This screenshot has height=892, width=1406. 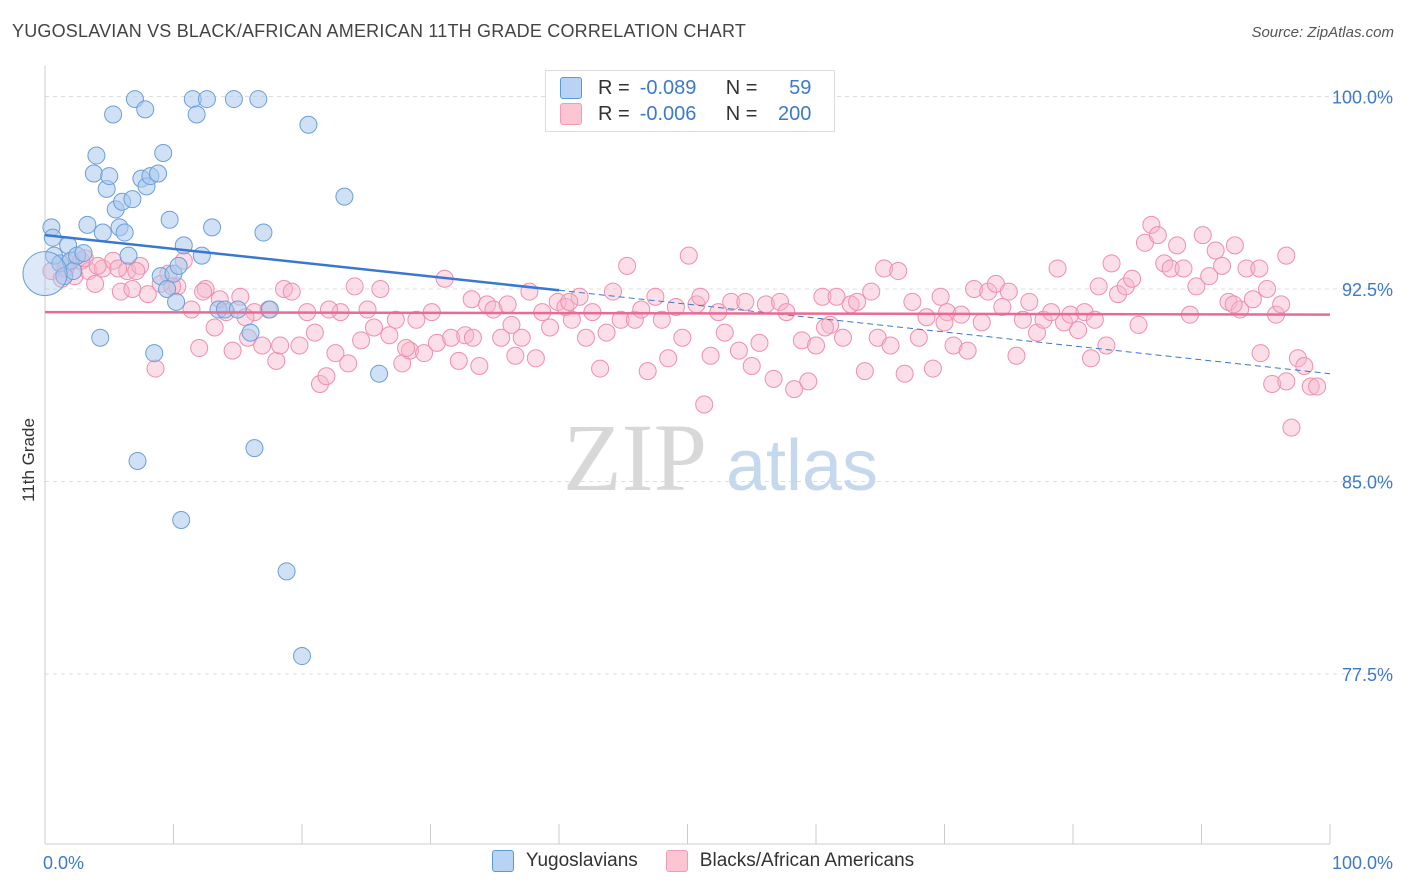 I want to click on legend-row-yugoslavians: R = -0.089 N = 59, so click(x=685, y=88).